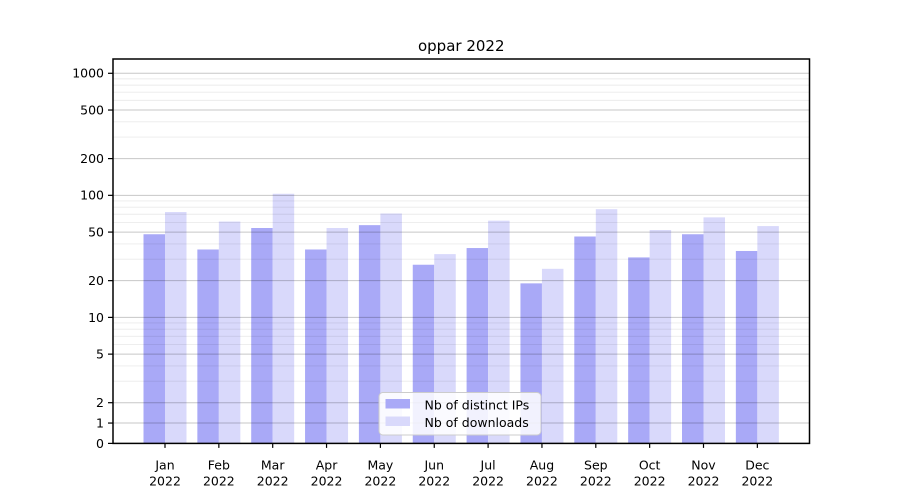  Describe the element at coordinates (100, 402) in the screenshot. I see `y-tick-label: 2` at that location.